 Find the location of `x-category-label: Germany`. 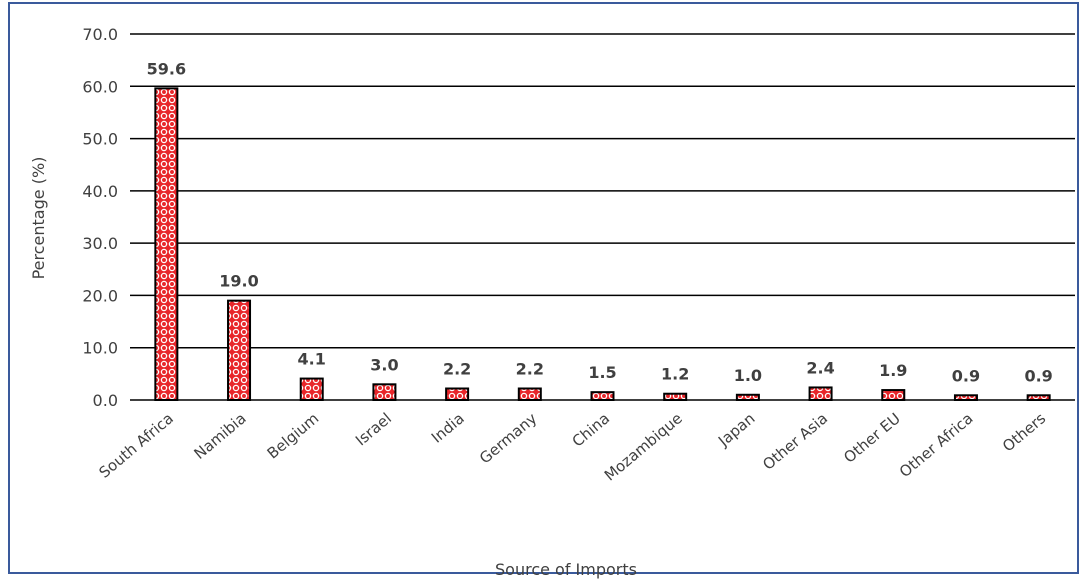

x-category-label: Germany is located at coordinates (508, 438).